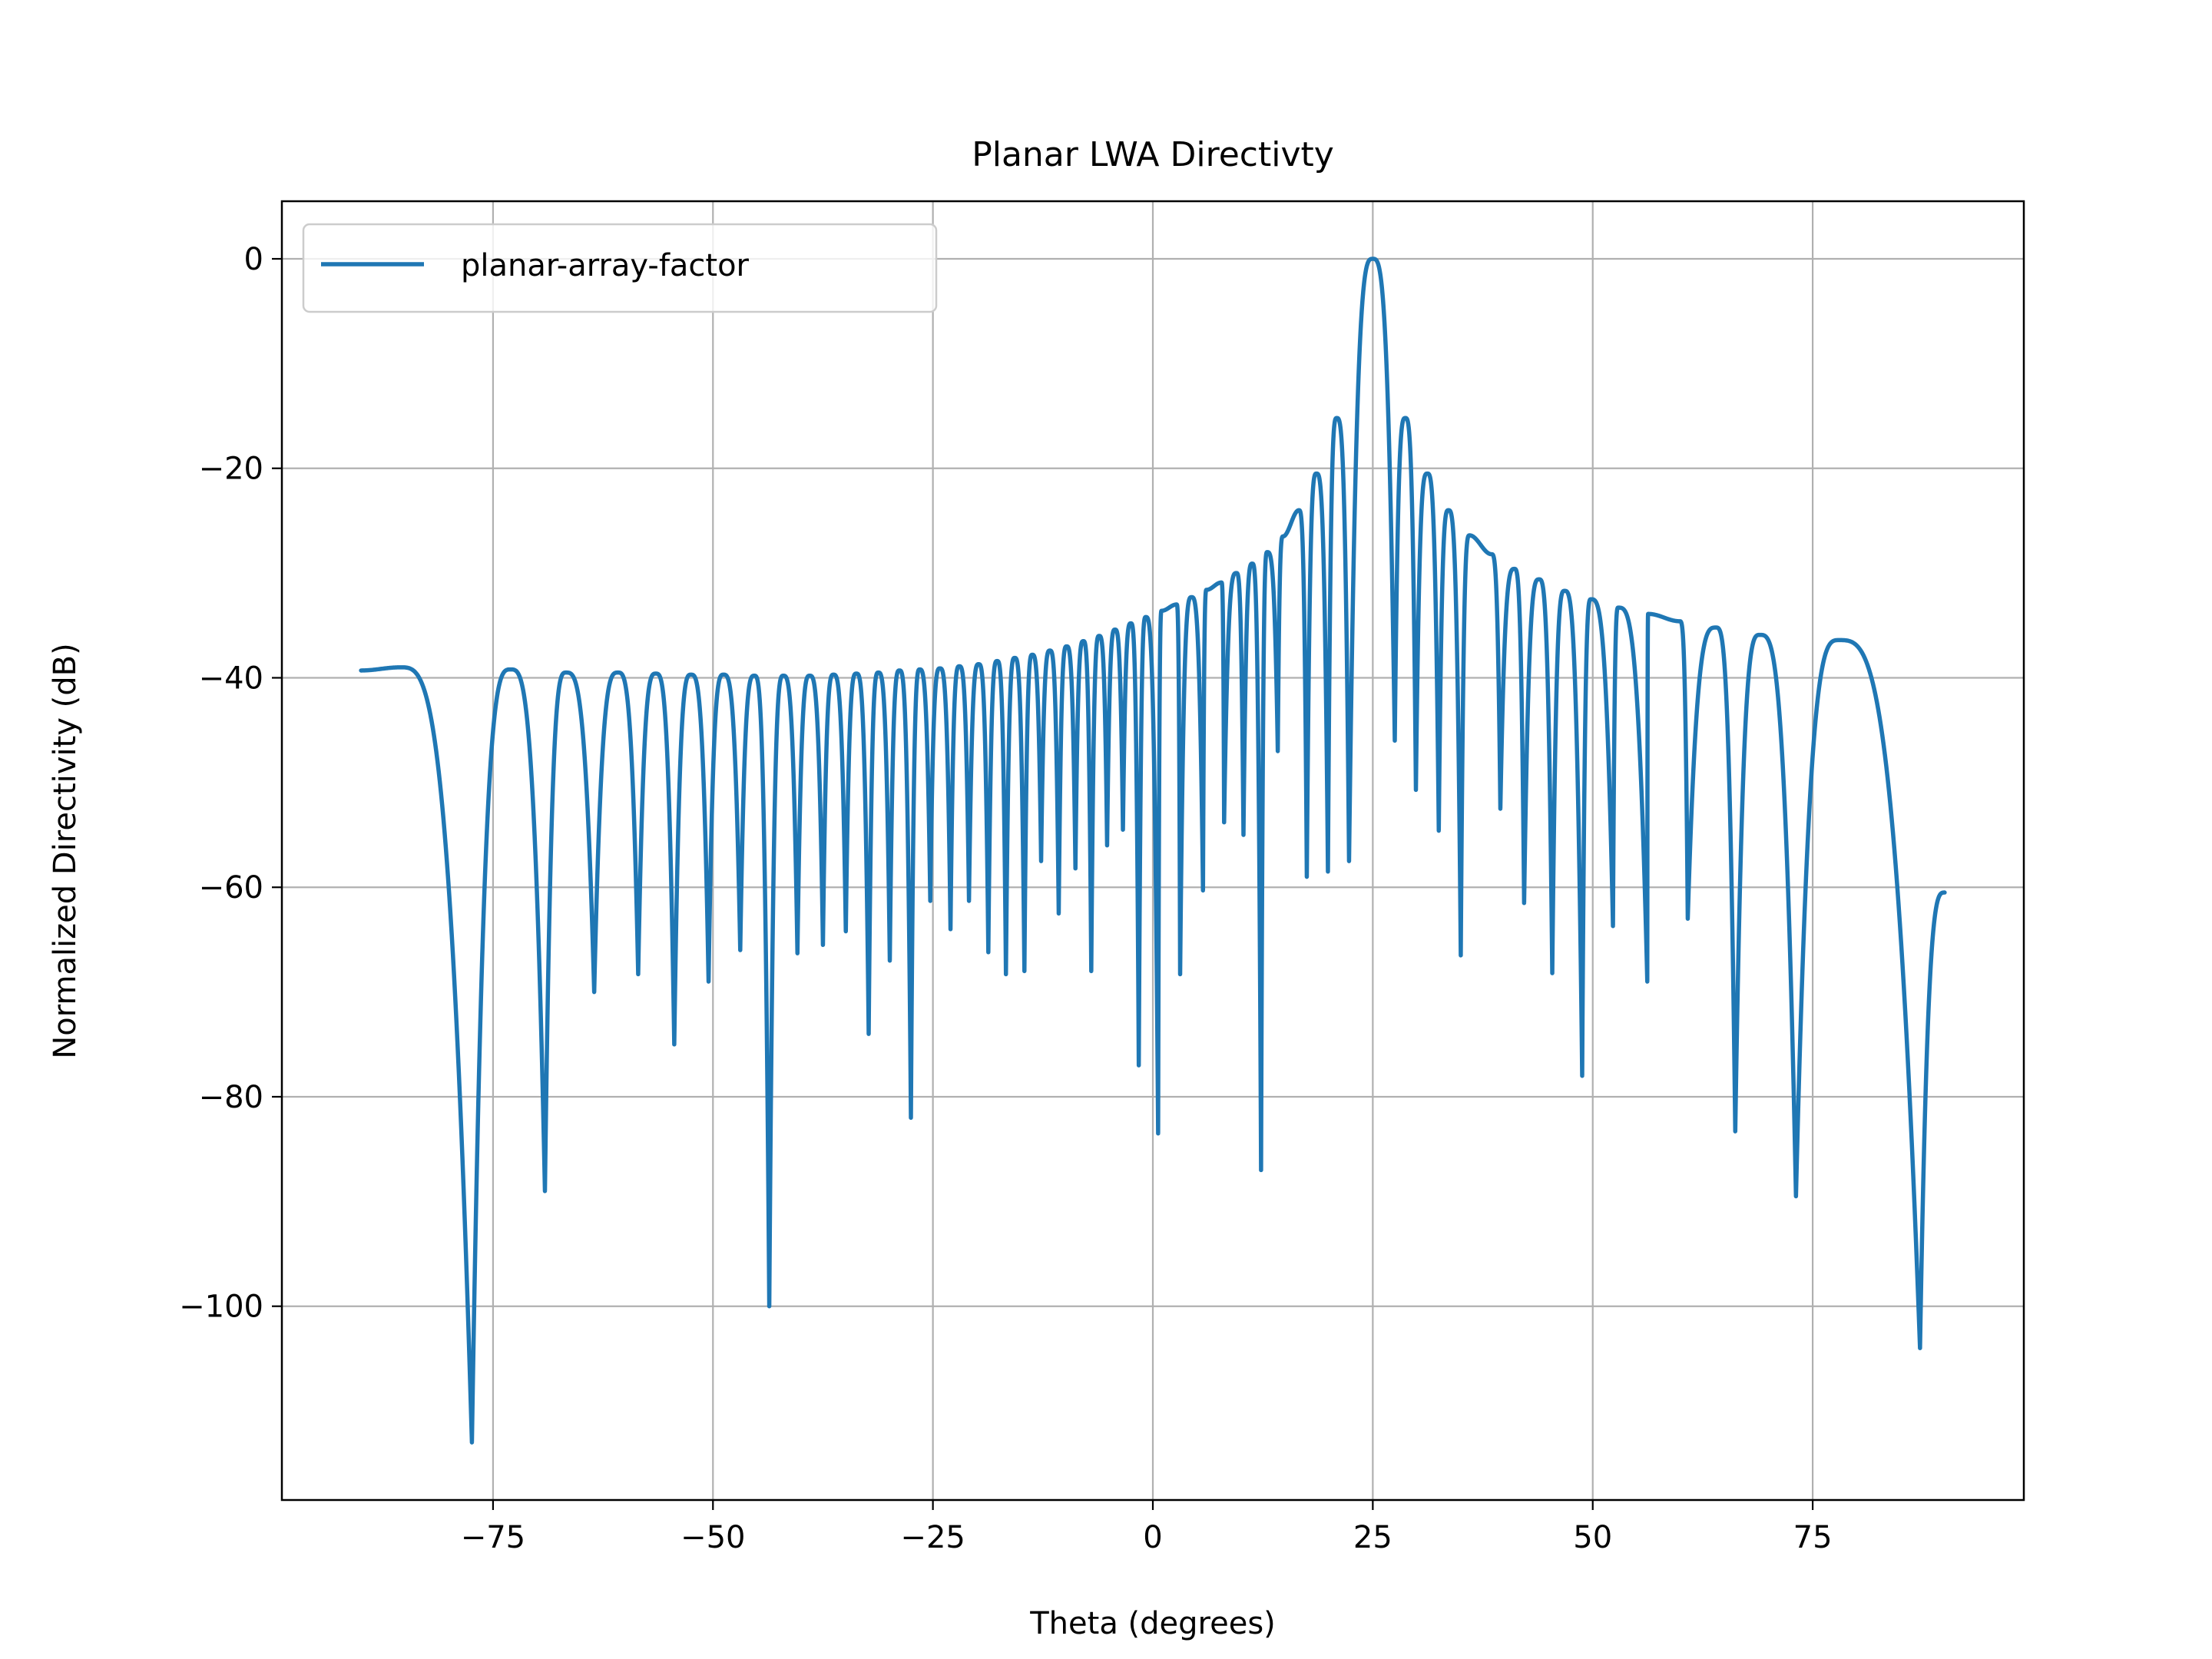 The image size is (2212, 1659). What do you see at coordinates (713, 1538) in the screenshot?
I see `x-tick-label: −50` at bounding box center [713, 1538].